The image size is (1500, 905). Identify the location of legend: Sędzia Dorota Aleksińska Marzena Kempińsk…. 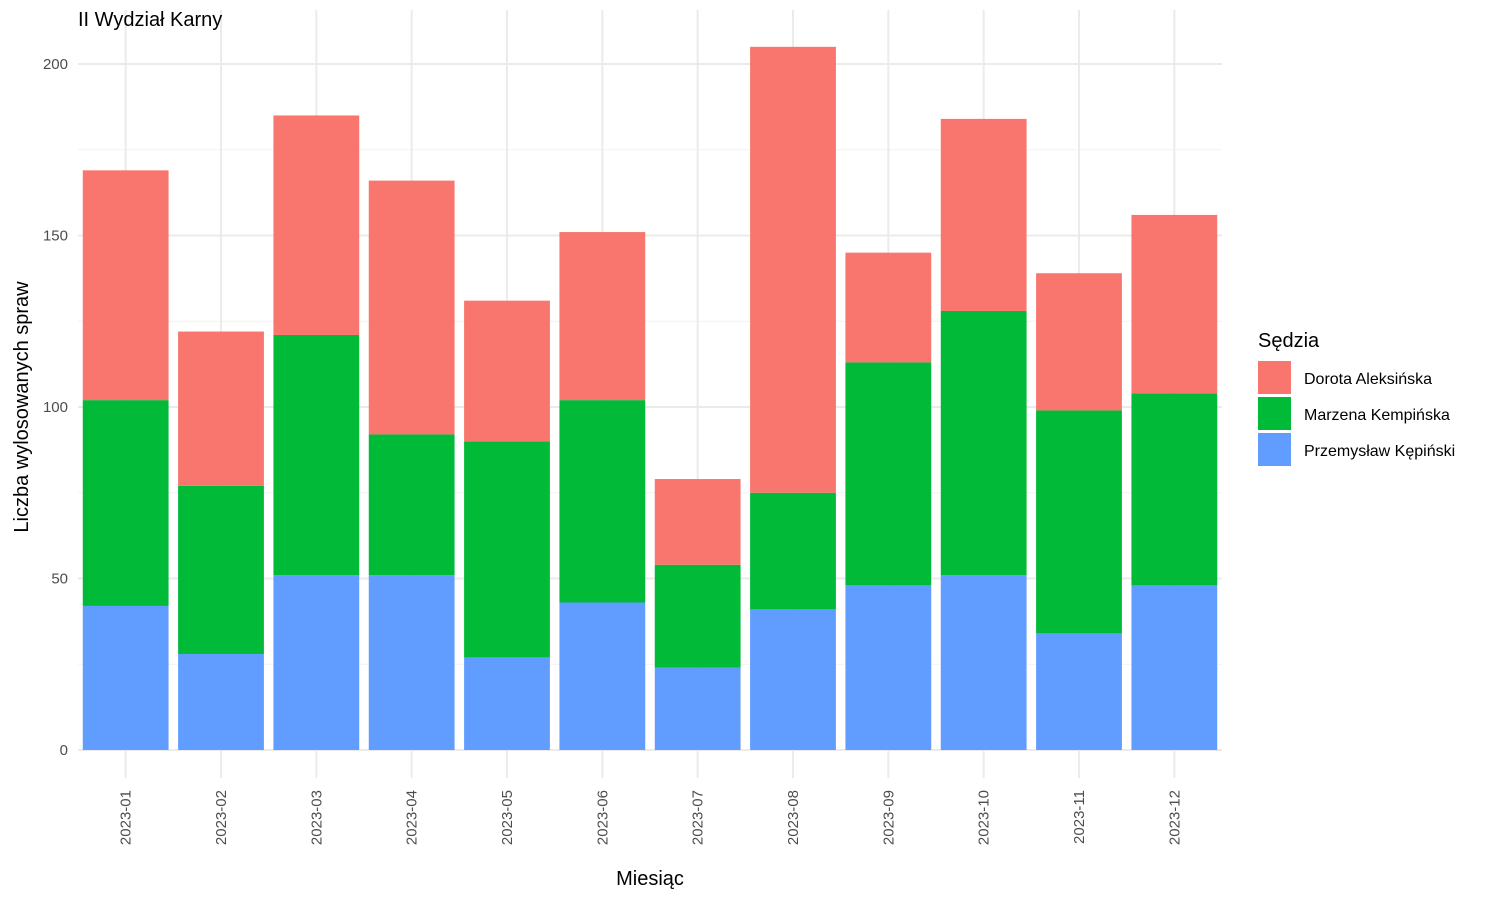
(1356, 398).